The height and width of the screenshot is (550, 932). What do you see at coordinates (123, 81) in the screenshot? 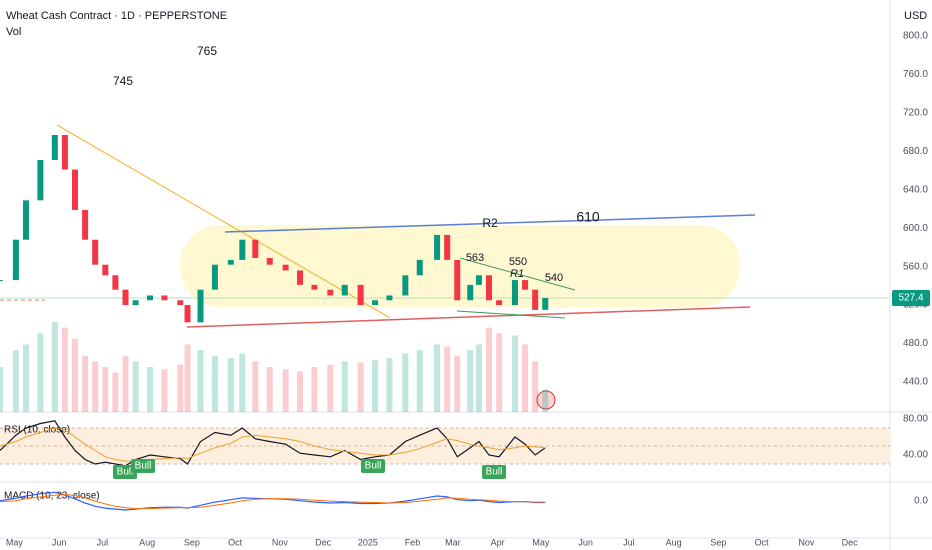
I see `annotation: 745` at bounding box center [123, 81].